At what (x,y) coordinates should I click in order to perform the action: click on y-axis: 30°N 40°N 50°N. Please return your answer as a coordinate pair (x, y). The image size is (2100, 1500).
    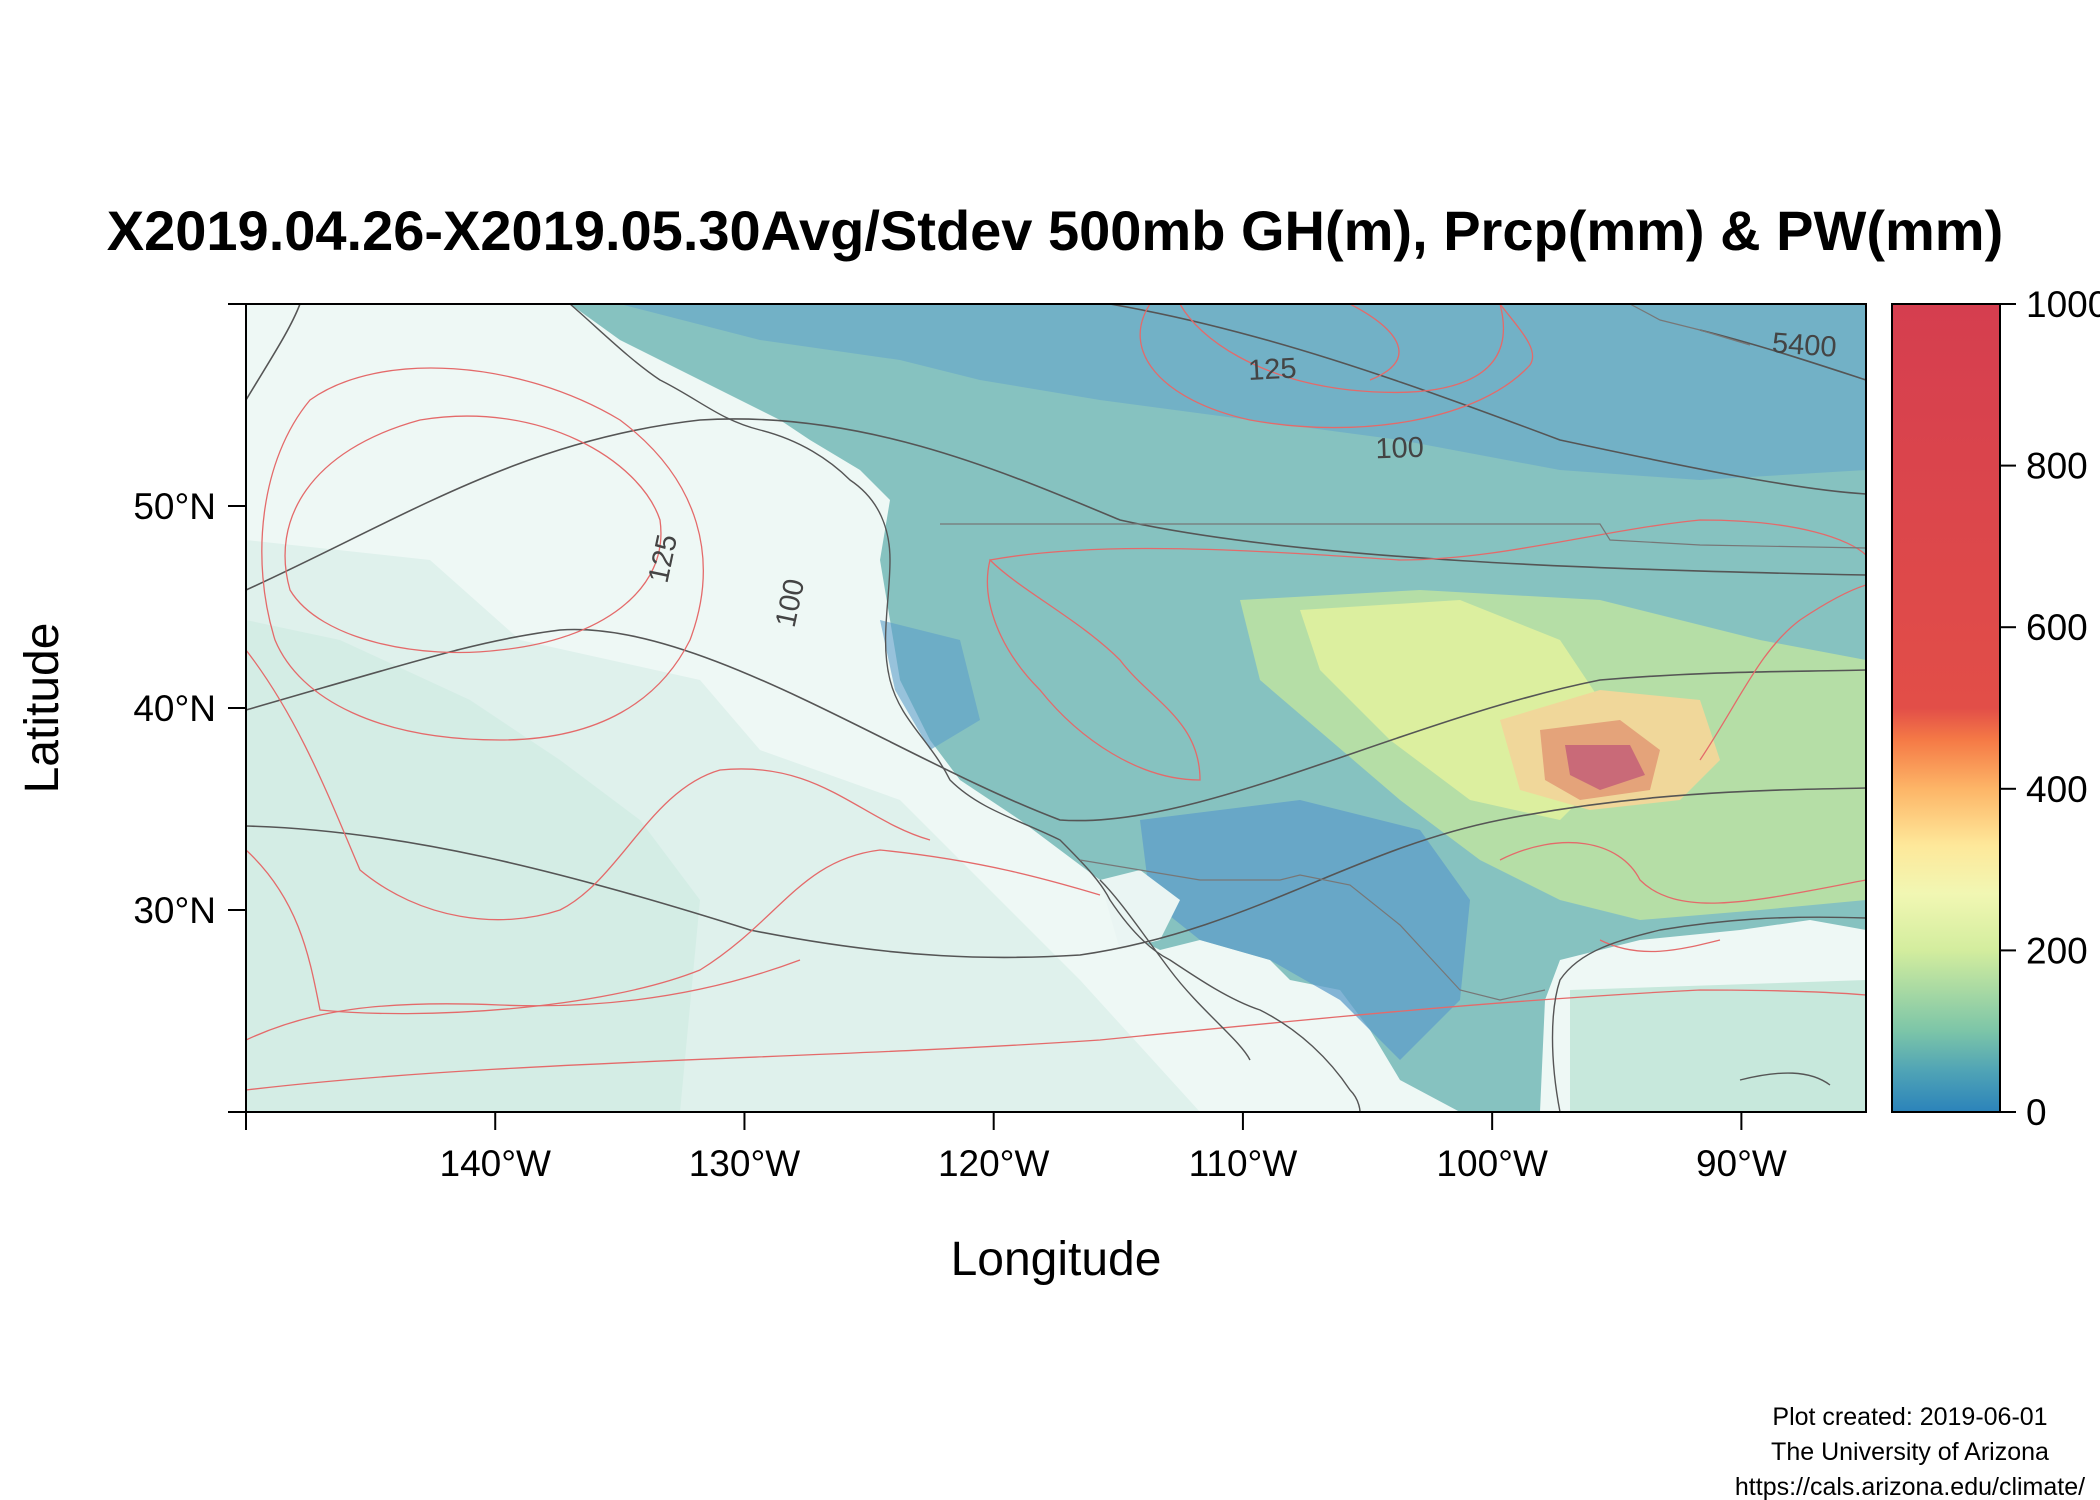
    Looking at the image, I should click on (189, 708).